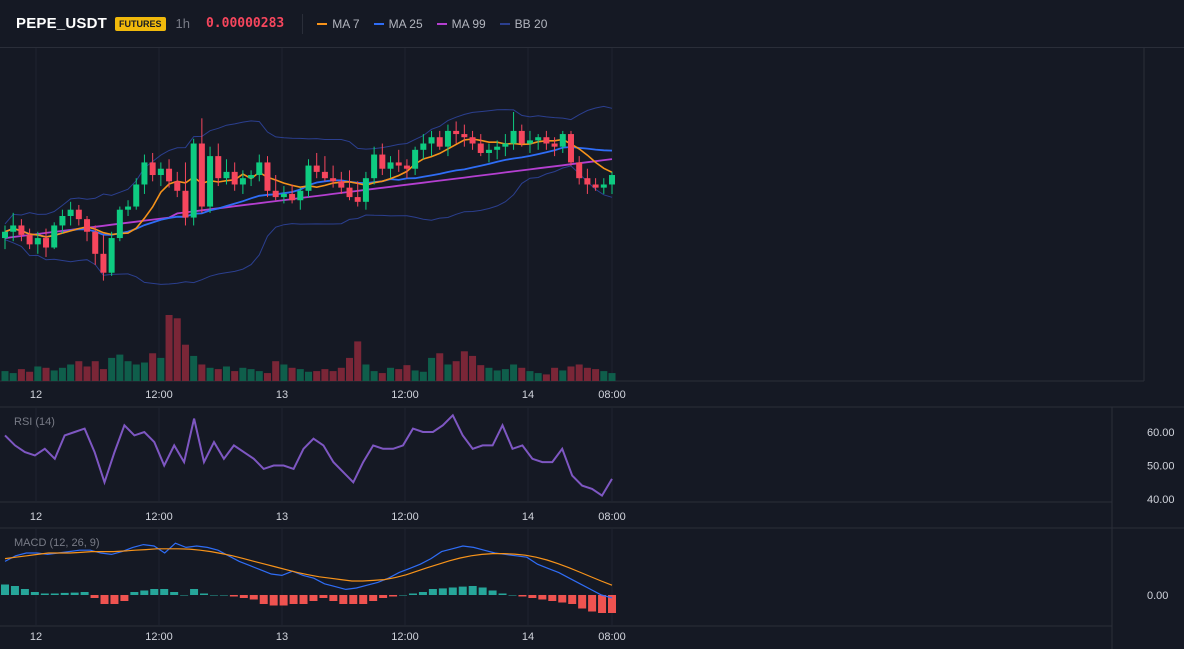 The image size is (1184, 649). Describe the element at coordinates (468, 23) in the screenshot. I see `legend-label: MA 99` at that location.